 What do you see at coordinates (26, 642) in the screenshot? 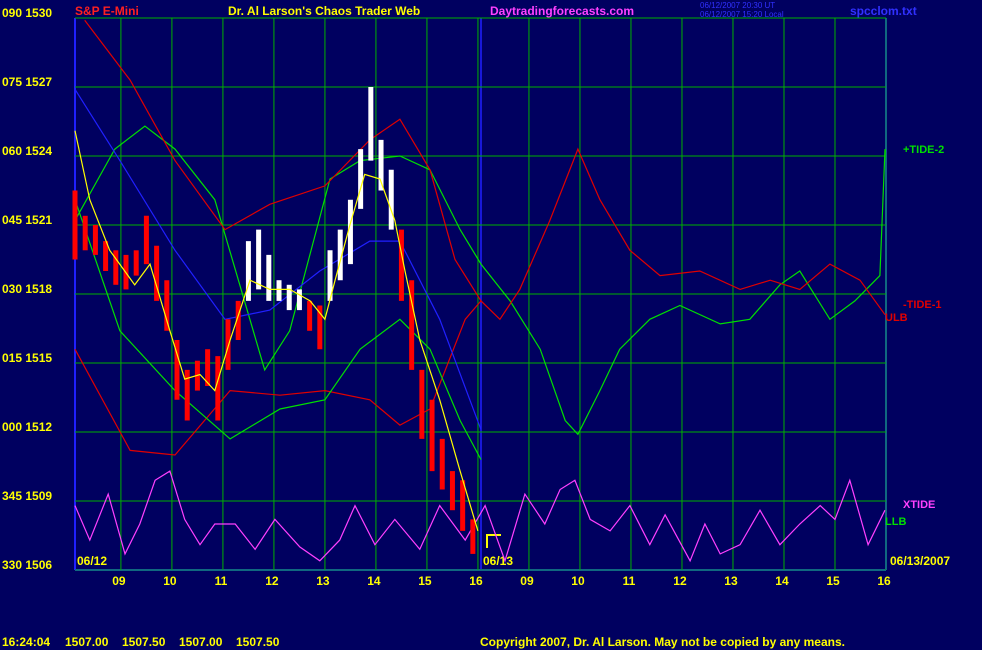
I see `clock: 16:24:04` at bounding box center [26, 642].